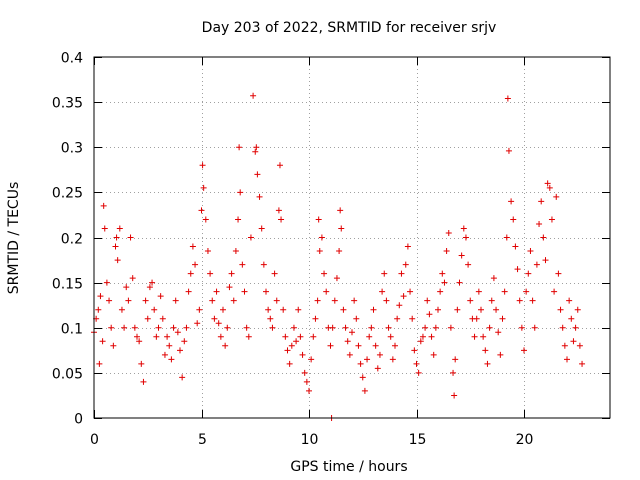 The width and height of the screenshot is (640, 480). Describe the element at coordinates (94, 440) in the screenshot. I see `x-tick-label: 0` at that location.